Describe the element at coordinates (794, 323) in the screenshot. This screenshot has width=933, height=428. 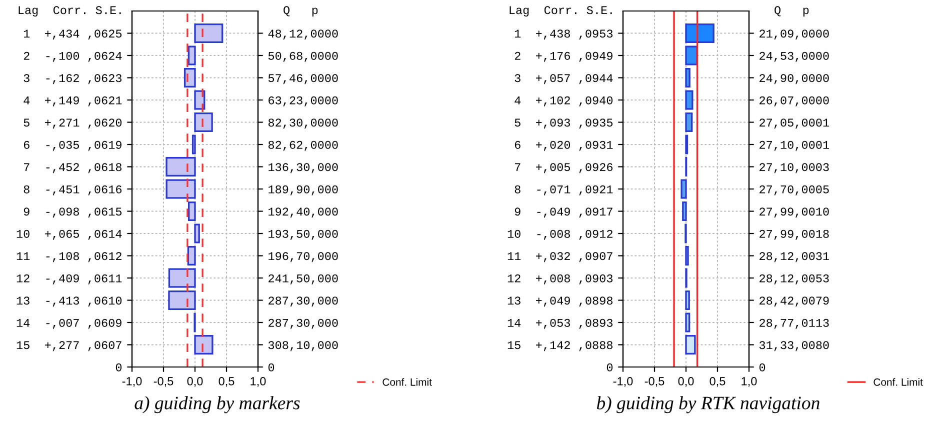
I see `y2-tick-label: 28,77,0113` at that location.